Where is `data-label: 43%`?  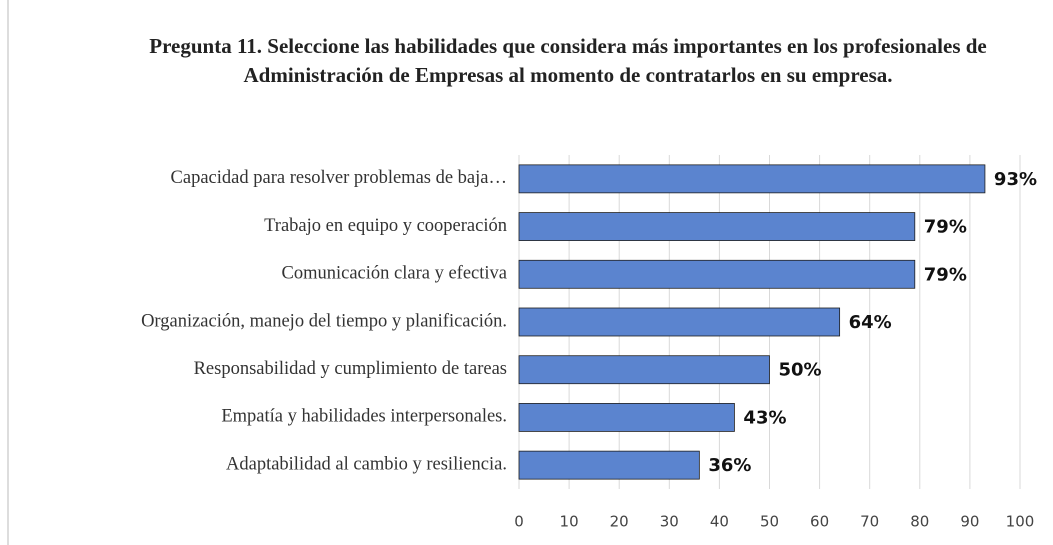
data-label: 43% is located at coordinates (764, 417).